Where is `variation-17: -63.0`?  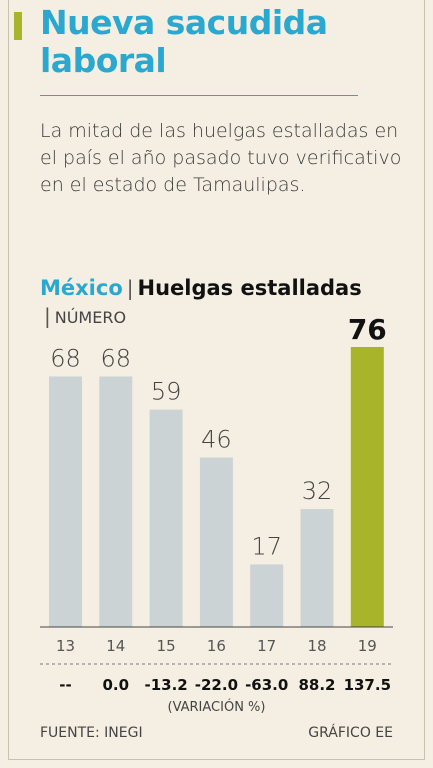
variation-17: -63.0 is located at coordinates (266, 685).